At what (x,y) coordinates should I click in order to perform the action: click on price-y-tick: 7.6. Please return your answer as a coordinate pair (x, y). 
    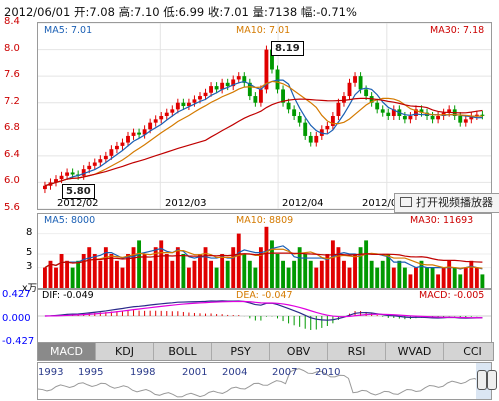
    Looking at the image, I should click on (12, 75).